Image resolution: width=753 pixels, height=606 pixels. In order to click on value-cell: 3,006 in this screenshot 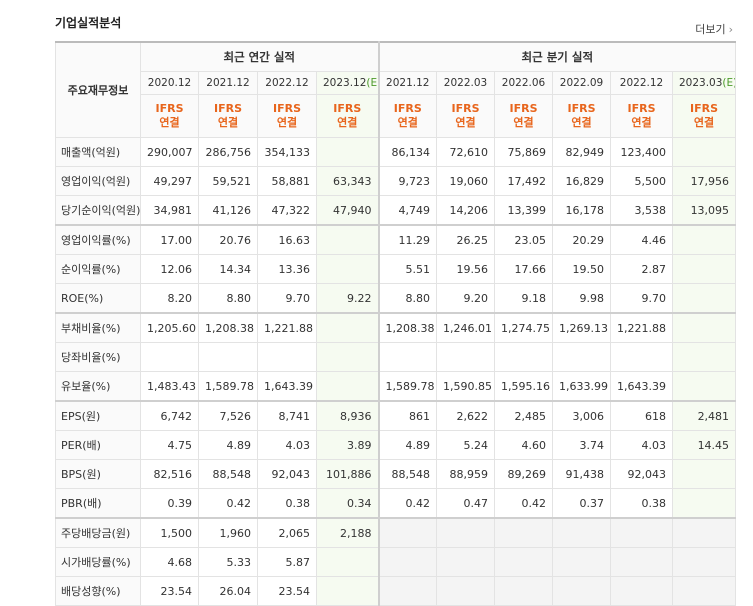, I will do `click(581, 415)`.